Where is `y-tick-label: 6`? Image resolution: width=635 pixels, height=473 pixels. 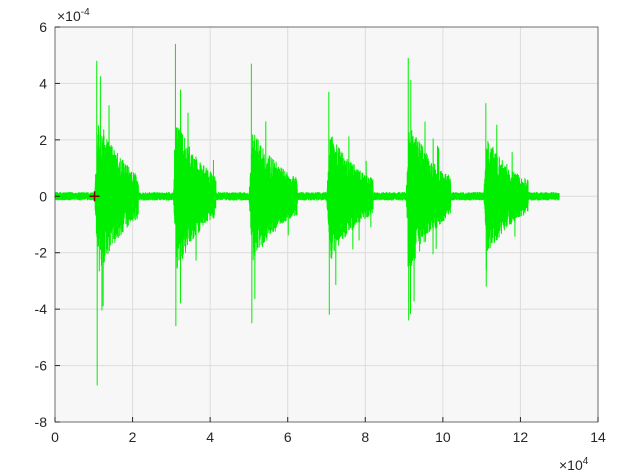 y-tick-label: 6 is located at coordinates (43, 27).